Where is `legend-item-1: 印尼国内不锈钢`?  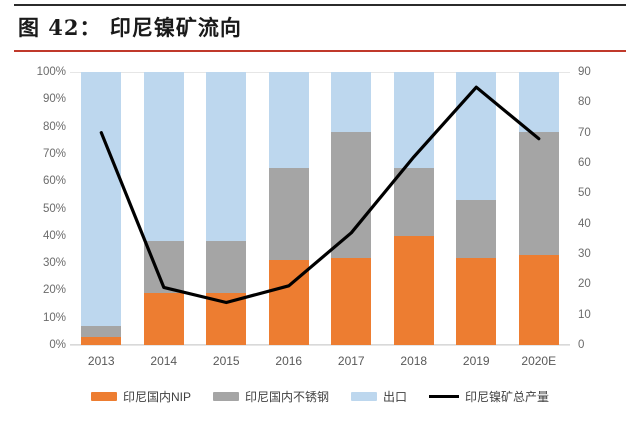 legend-item-1: 印尼国内不锈钢 is located at coordinates (270, 396).